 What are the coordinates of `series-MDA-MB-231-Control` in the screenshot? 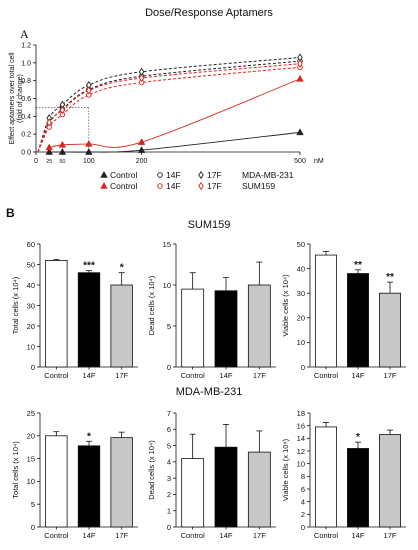 It's located at (174, 141).